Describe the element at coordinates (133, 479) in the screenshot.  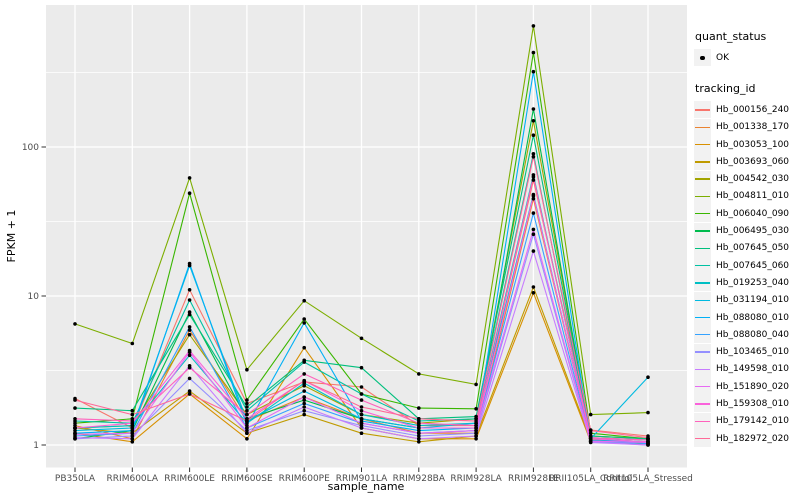
I see `x-tick-label: RRIM600LA` at that location.